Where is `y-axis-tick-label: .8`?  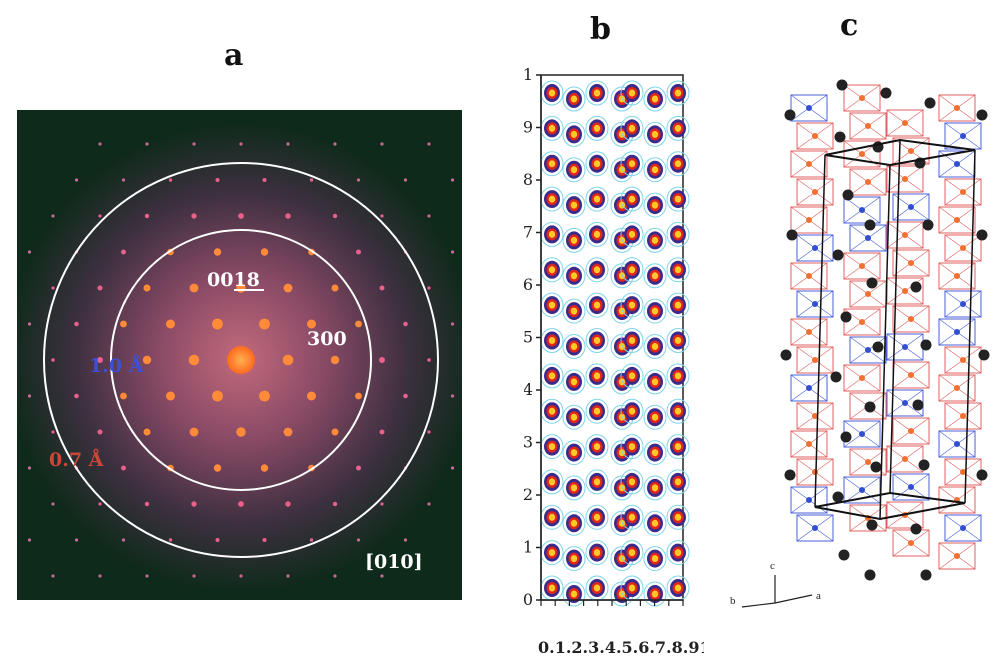
y-axis-tick-label: .8 is located at coordinates (528, 179).